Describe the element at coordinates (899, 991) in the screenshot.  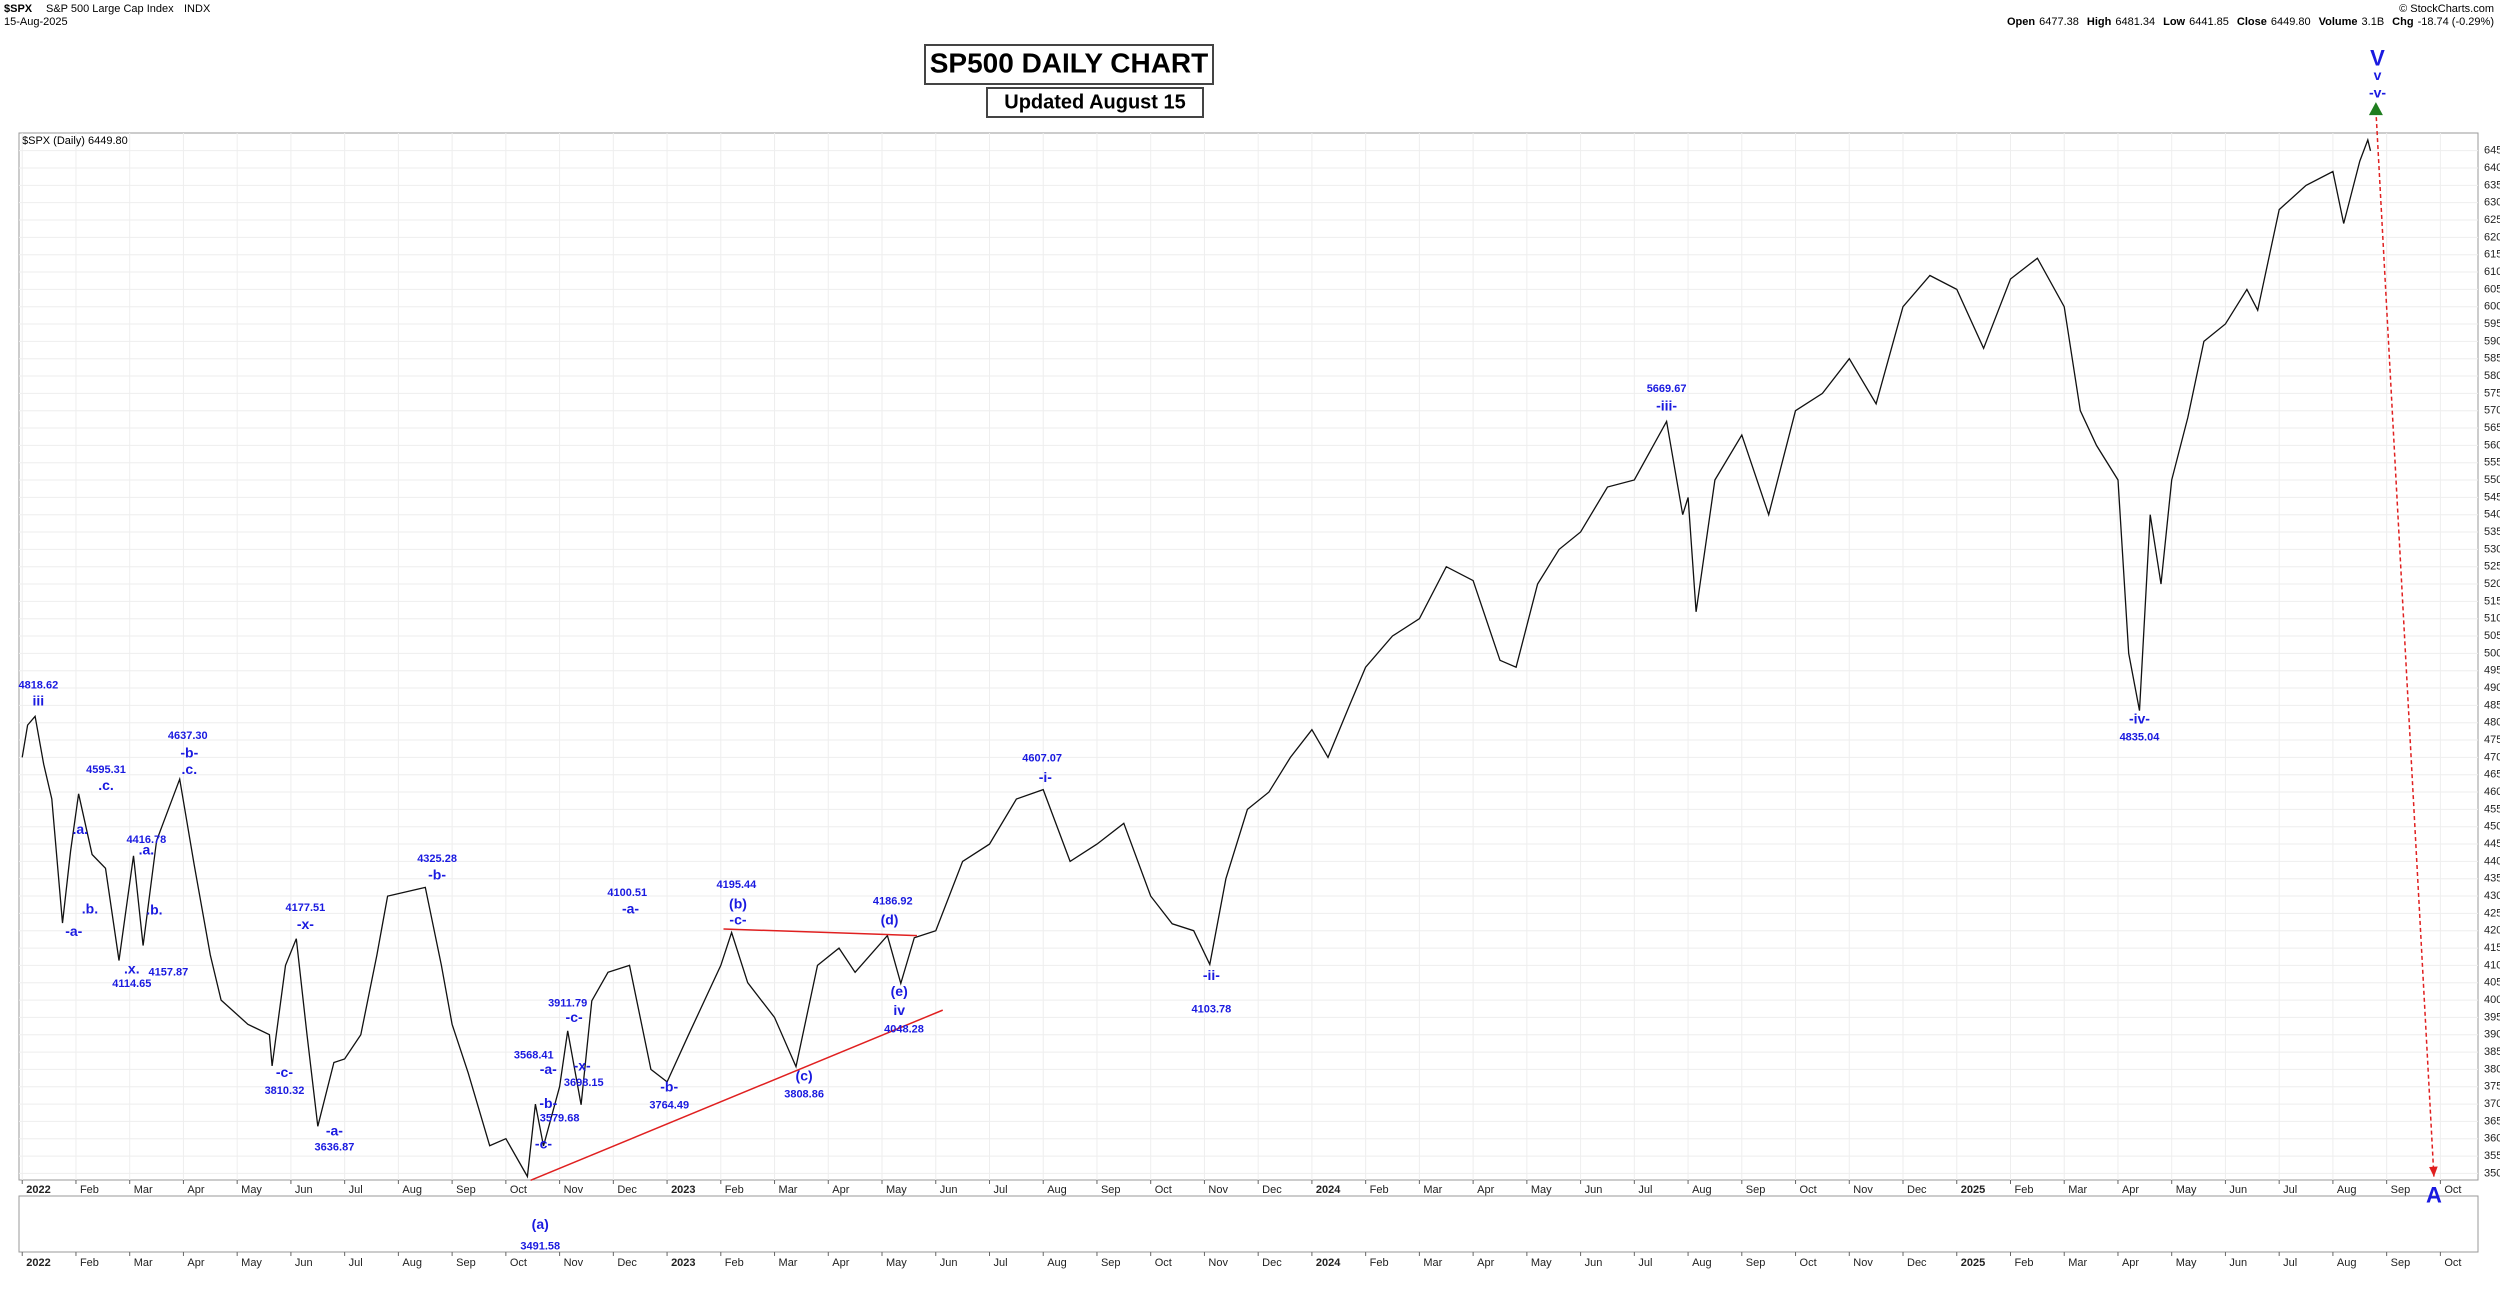
I see `wave-label: (e)` at that location.